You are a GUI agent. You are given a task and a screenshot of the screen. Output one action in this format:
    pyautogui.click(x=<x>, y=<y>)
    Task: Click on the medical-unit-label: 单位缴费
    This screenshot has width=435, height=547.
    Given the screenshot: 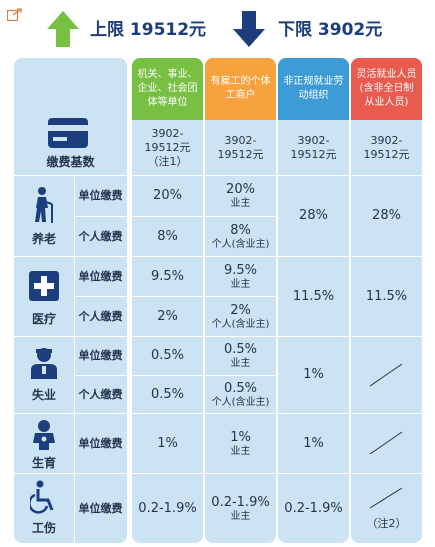 What is the action you would take?
    pyautogui.click(x=100, y=276)
    